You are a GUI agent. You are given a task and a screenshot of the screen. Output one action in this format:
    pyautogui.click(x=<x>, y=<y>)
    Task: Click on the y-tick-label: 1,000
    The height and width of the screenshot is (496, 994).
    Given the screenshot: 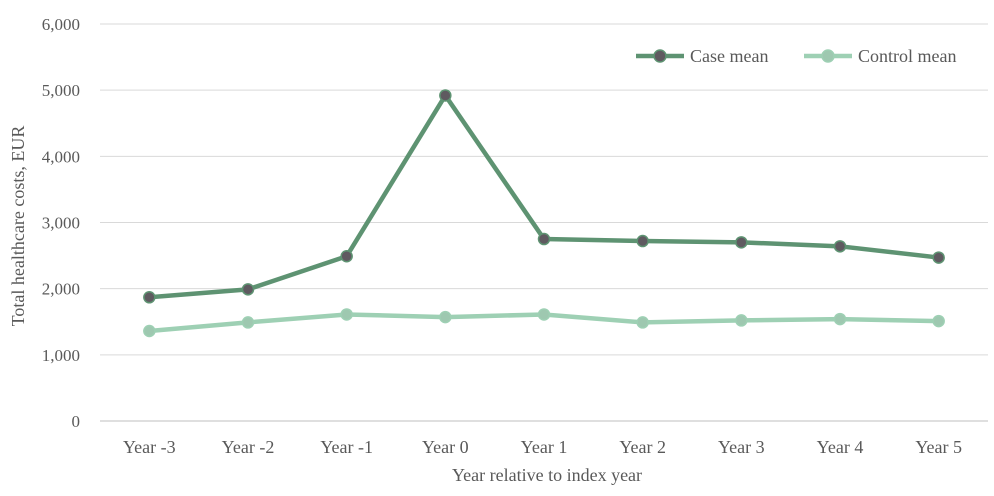 What is the action you would take?
    pyautogui.click(x=61, y=355)
    